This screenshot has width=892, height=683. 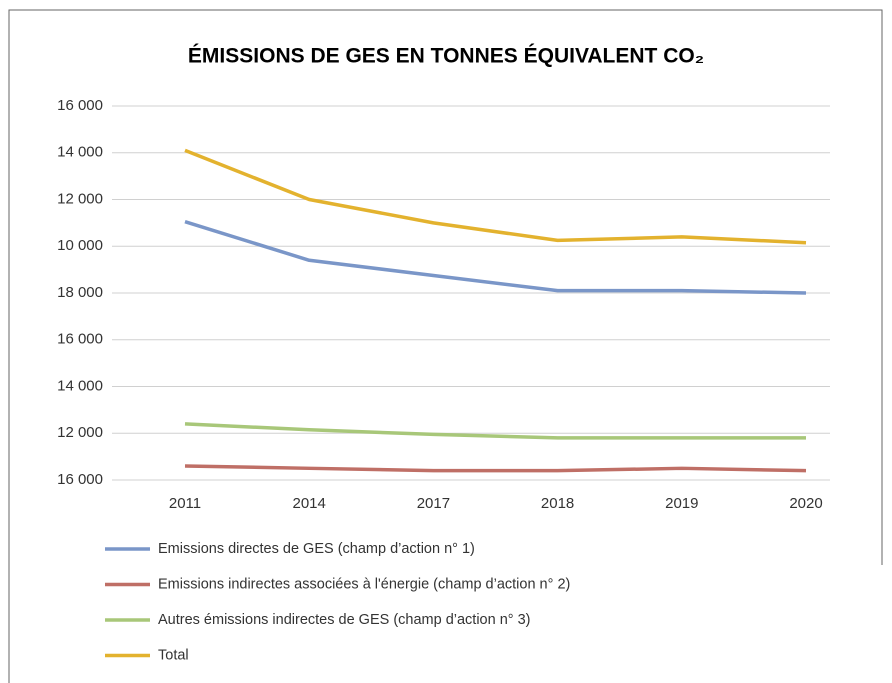 I want to click on y-tick-label: 18 000, so click(x=80, y=292).